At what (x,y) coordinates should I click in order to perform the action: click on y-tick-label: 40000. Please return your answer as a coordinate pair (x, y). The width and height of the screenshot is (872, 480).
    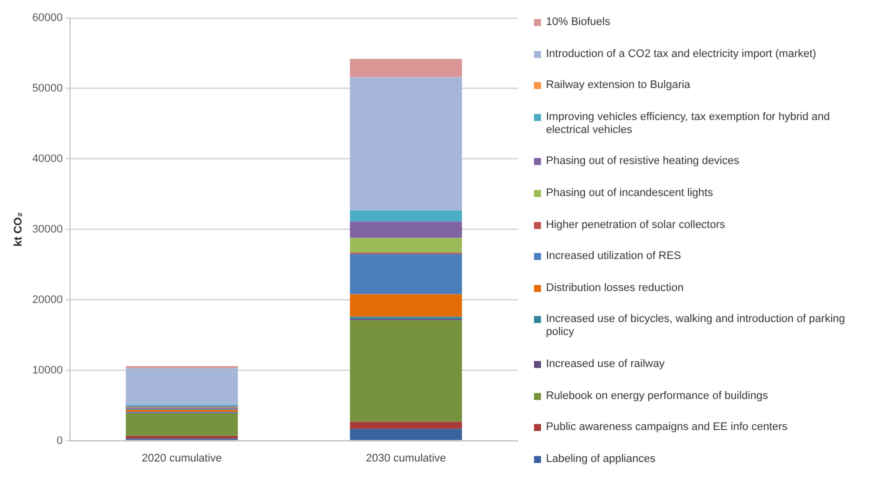
    Looking at the image, I should click on (47, 158).